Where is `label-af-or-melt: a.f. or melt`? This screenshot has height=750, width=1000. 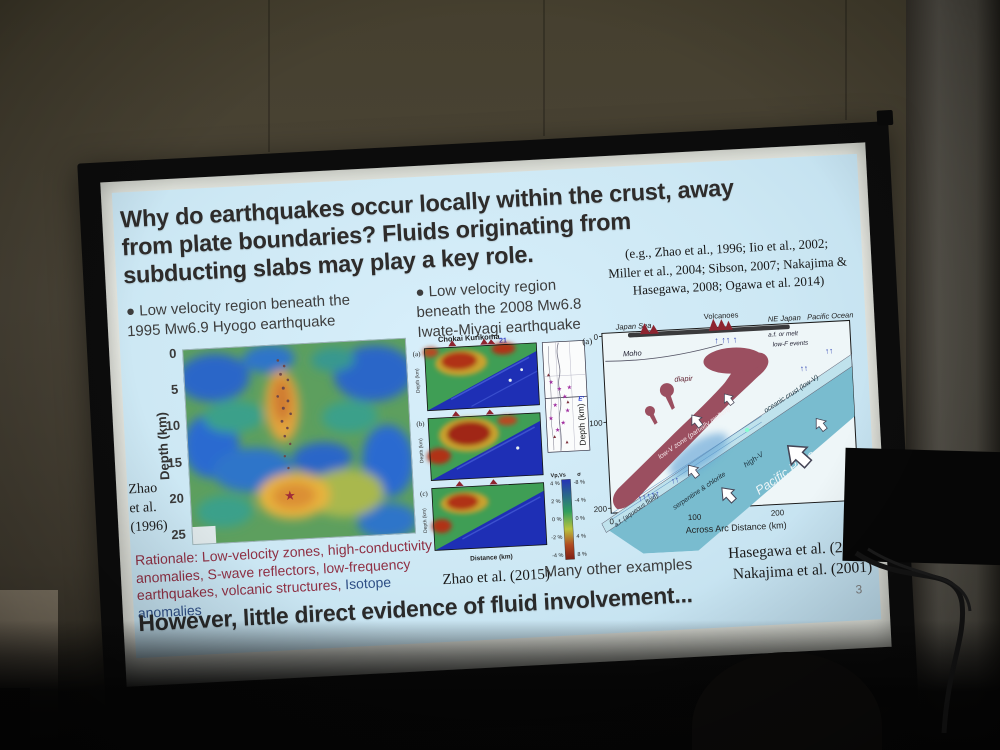 label-af-or-melt: a.f. or melt is located at coordinates (783, 334).